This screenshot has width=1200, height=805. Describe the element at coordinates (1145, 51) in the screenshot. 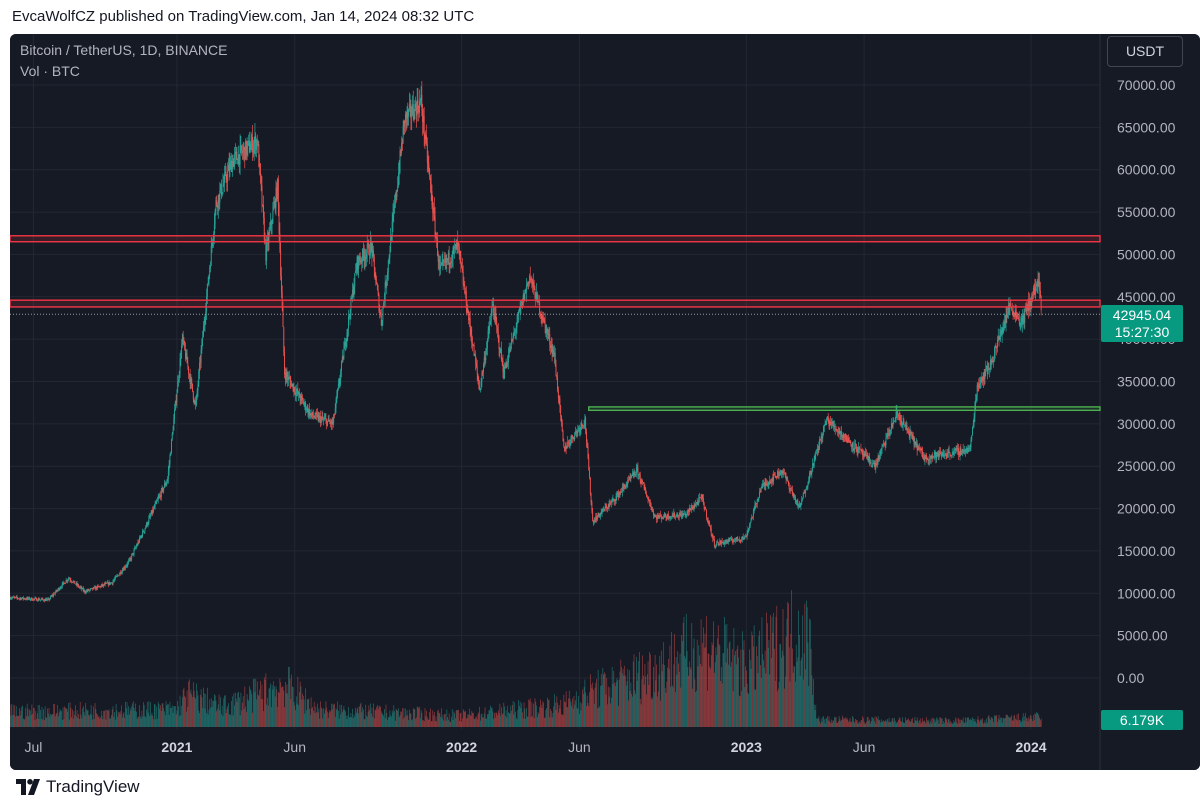

I see `currency-selector: USDT` at that location.